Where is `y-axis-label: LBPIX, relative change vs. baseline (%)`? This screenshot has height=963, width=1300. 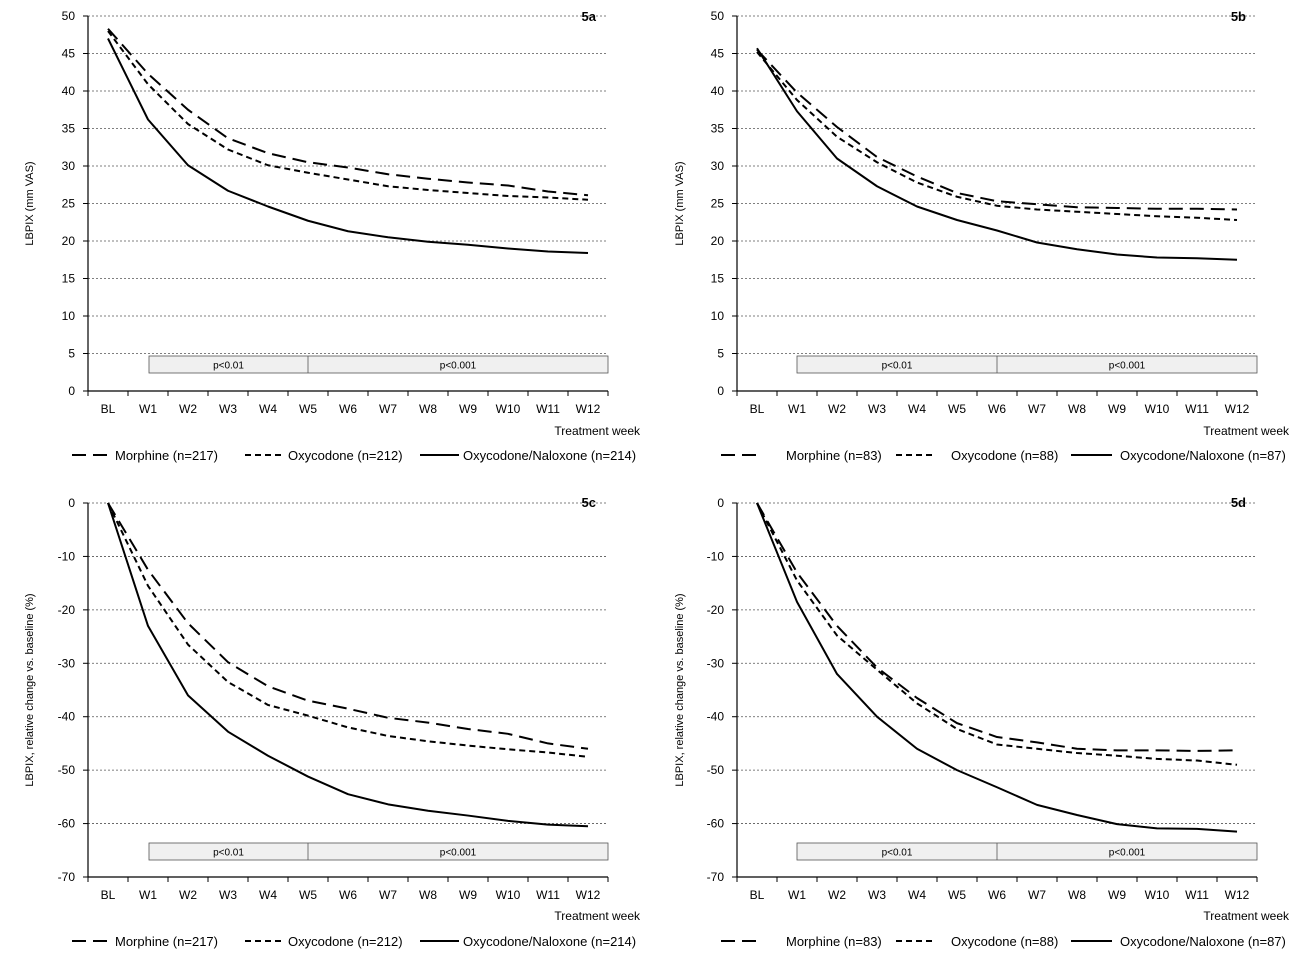
y-axis-label: LBPIX, relative change vs. baseline (%) is located at coordinates (680, 689).